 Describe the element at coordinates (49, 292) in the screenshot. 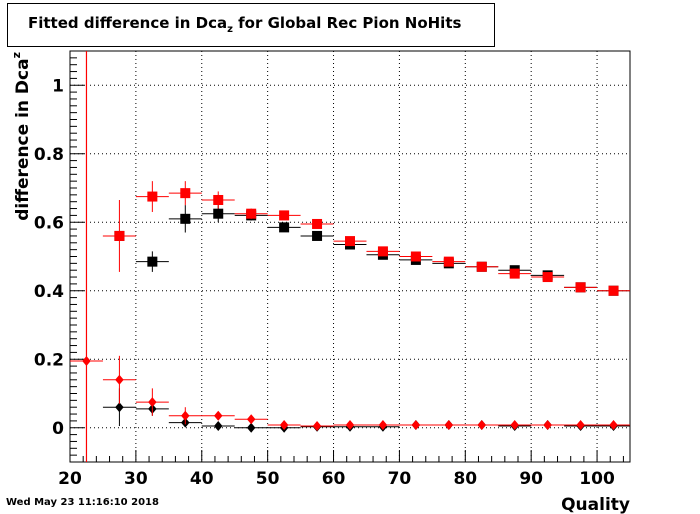

I see `y-tick-label: 0.4` at that location.